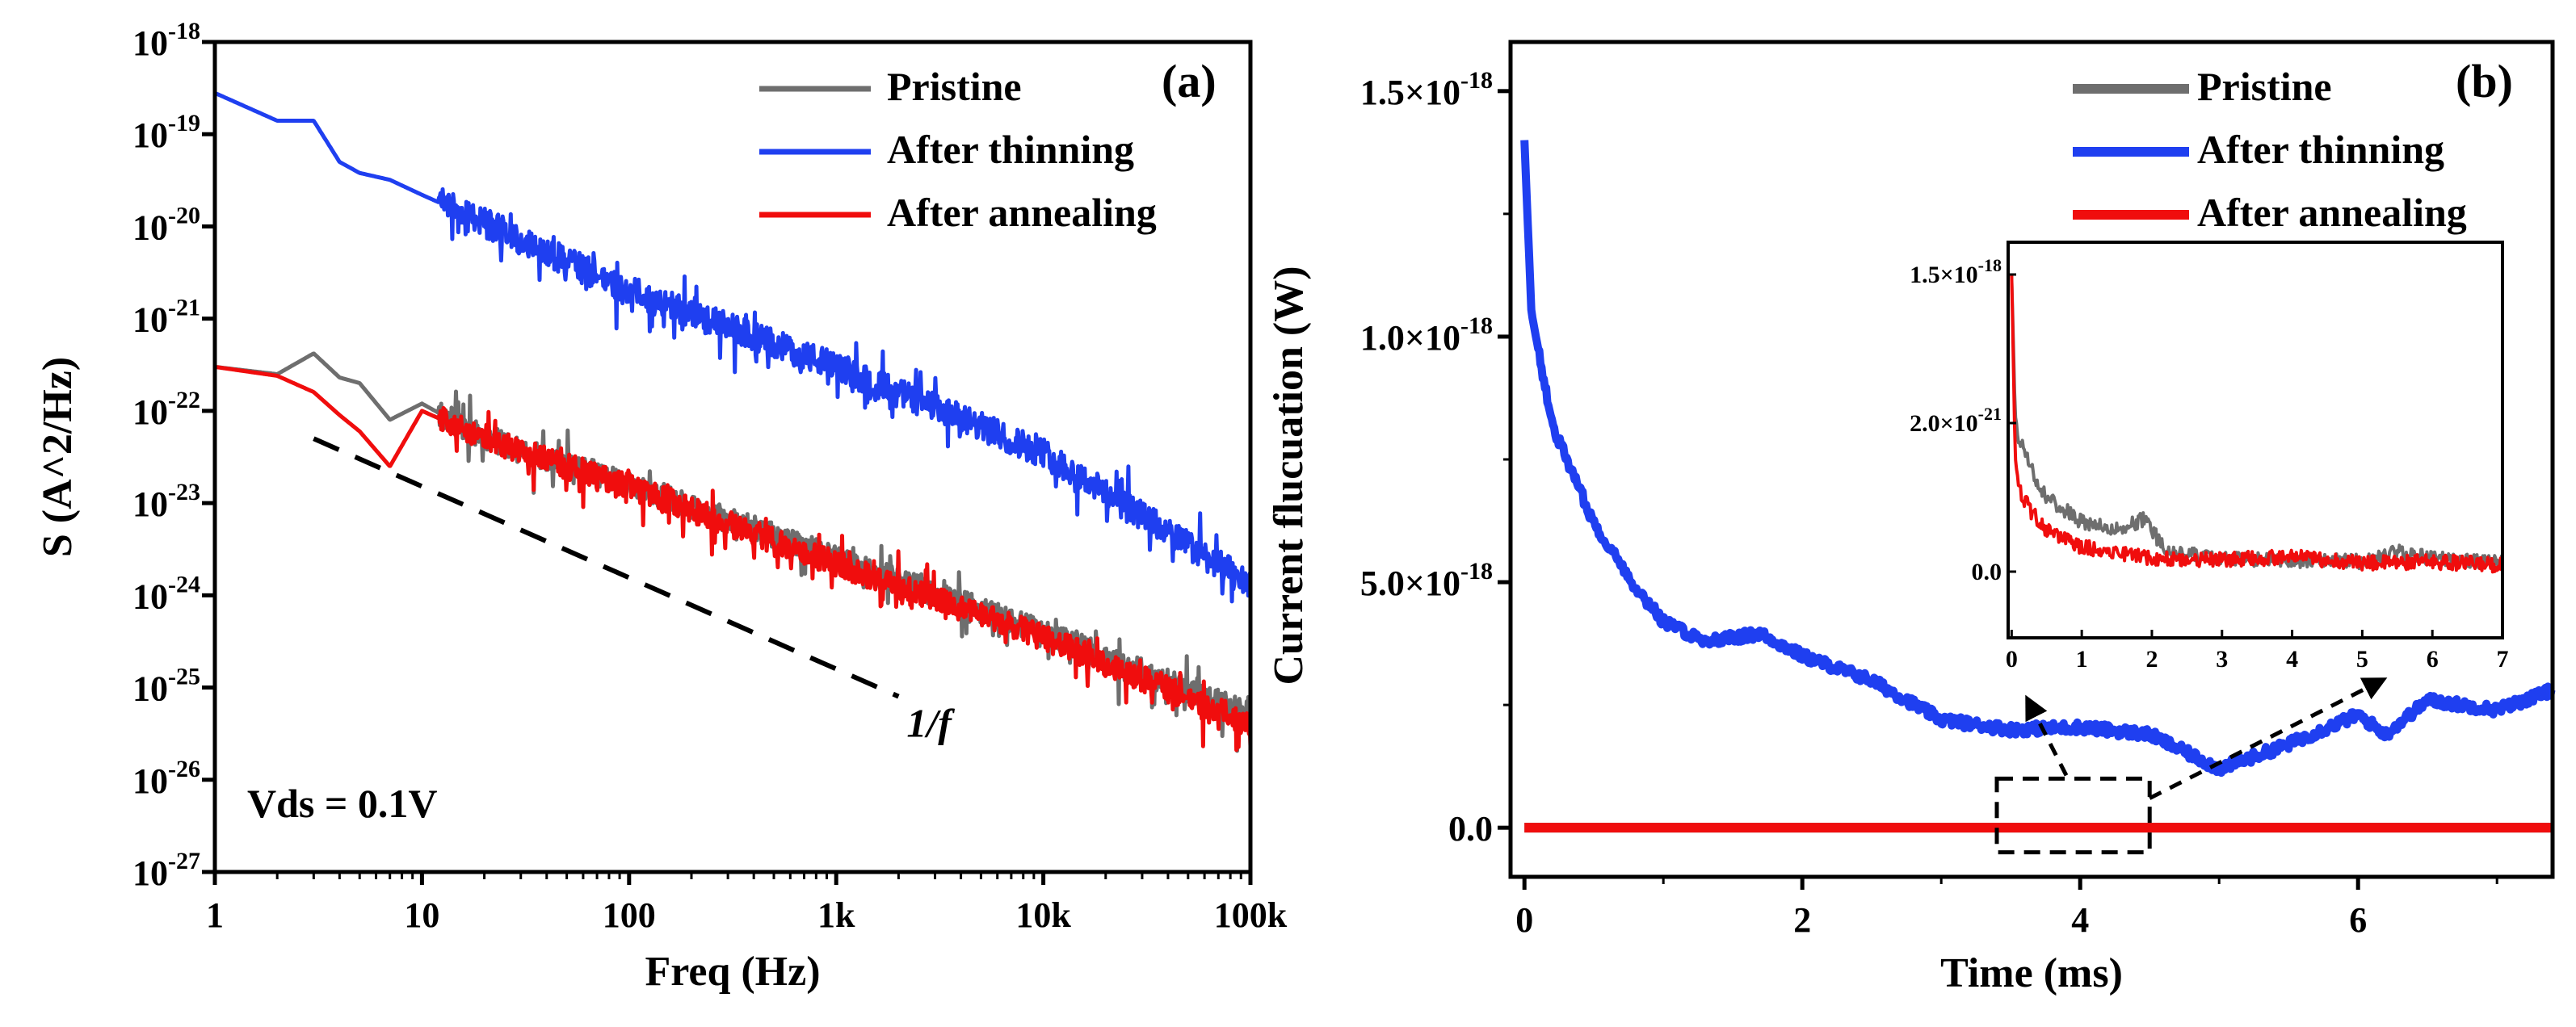  I want to click on inset-y-tick-label: 2.0×10⁻²¹, so click(1956, 420).